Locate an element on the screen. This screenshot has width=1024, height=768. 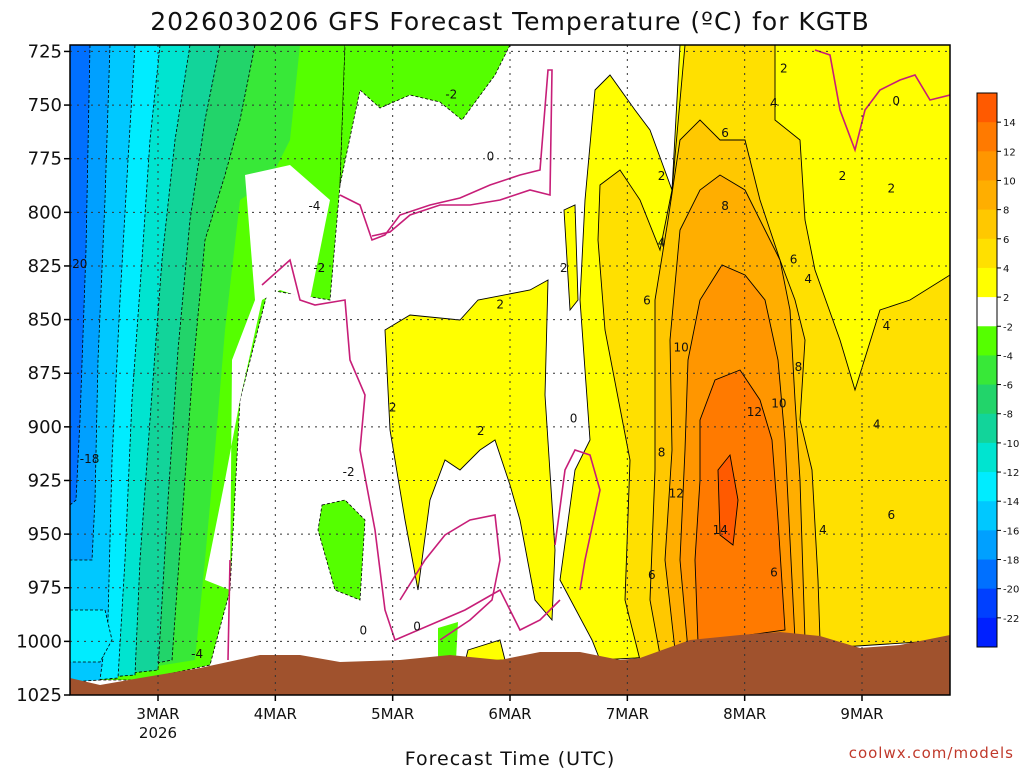
x-axis-title: Forecast Time (UTC) is located at coordinates (510, 758).